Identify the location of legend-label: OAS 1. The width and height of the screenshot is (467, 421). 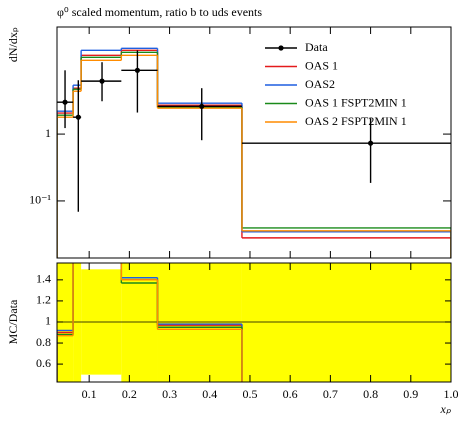
(321, 65).